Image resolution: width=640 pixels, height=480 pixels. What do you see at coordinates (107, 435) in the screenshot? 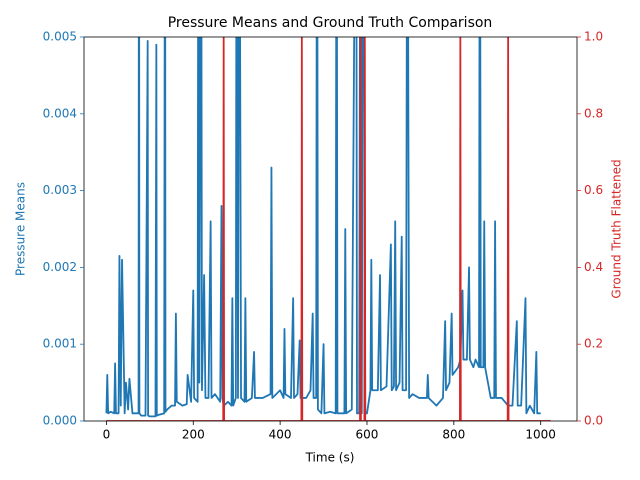
I see `x-tick-label: 0` at bounding box center [107, 435].